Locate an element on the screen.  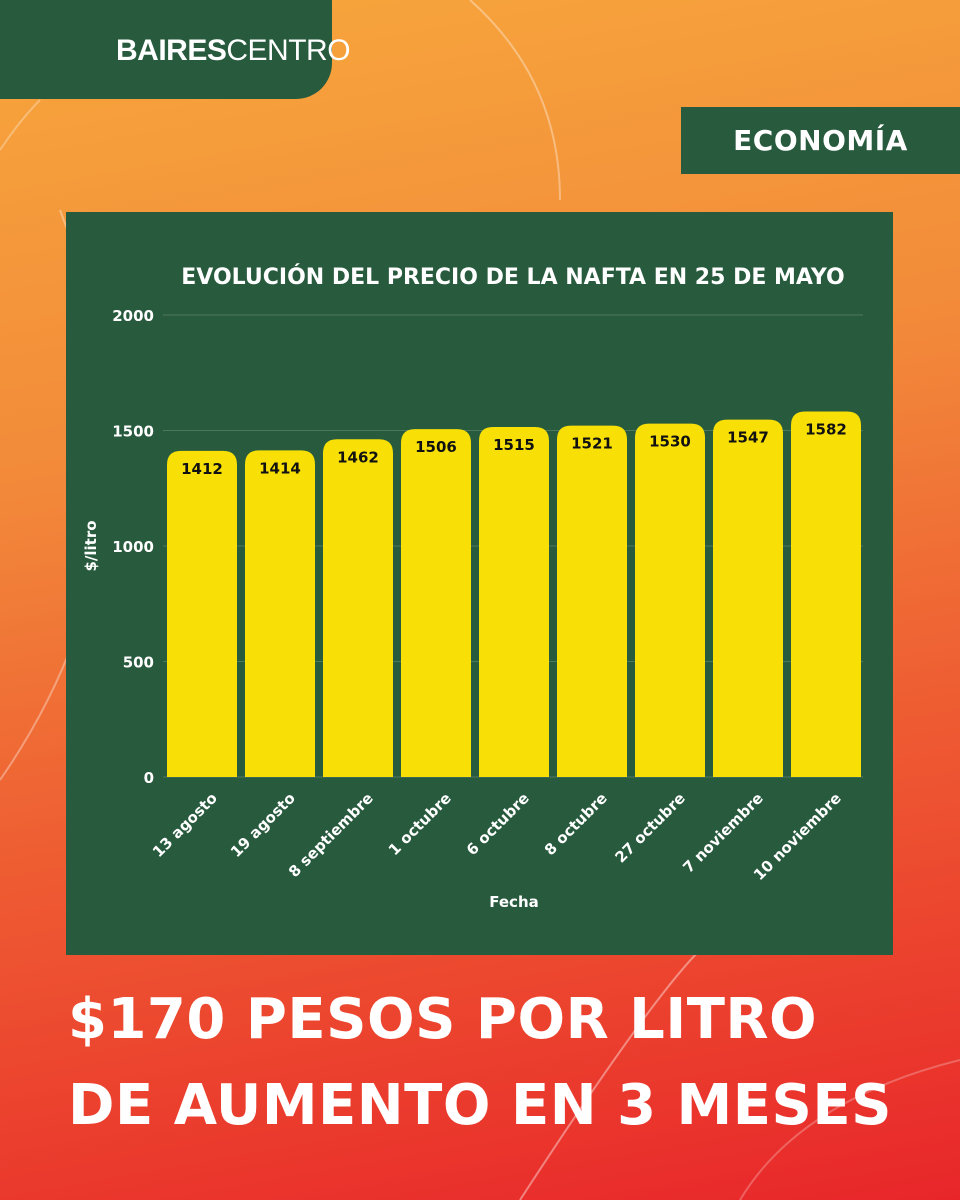
y-tick-label: 2000 is located at coordinates (133, 316).